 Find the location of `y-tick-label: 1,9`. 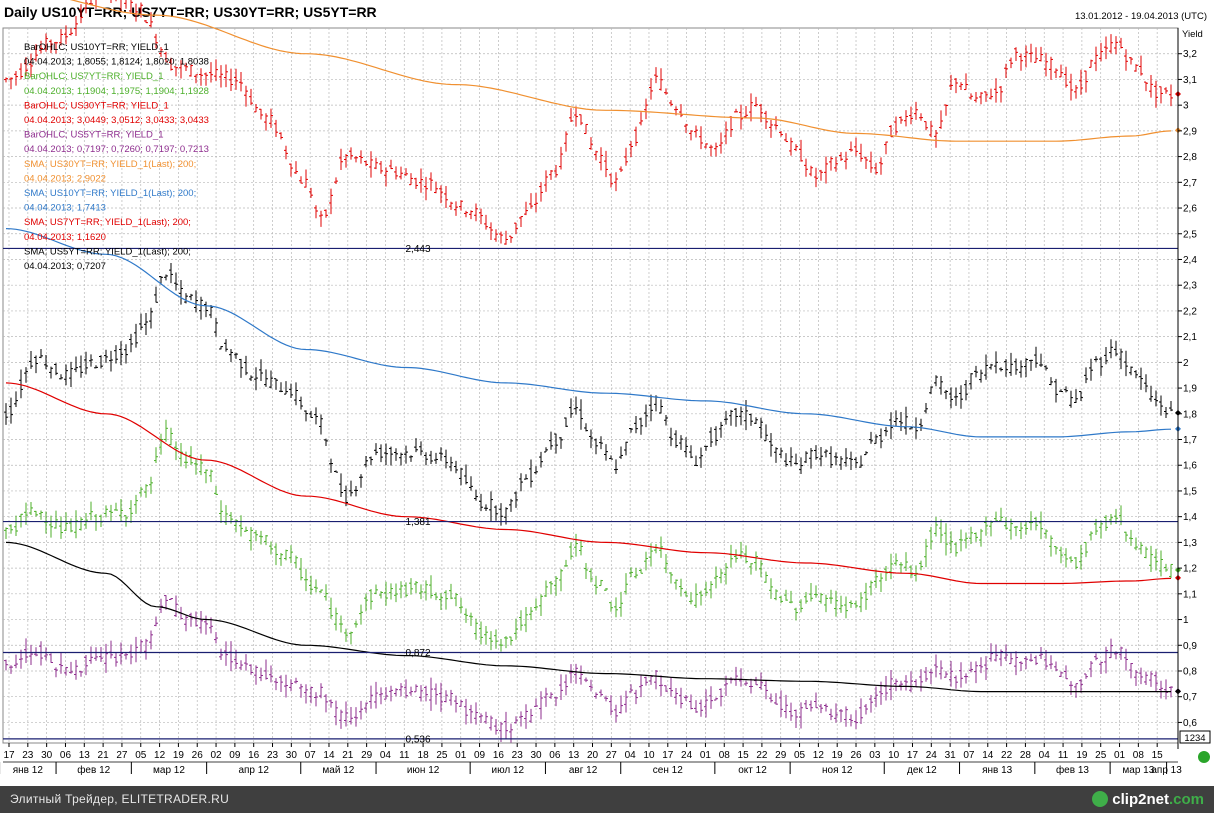

y-tick-label: 1,9 is located at coordinates (1190, 389).